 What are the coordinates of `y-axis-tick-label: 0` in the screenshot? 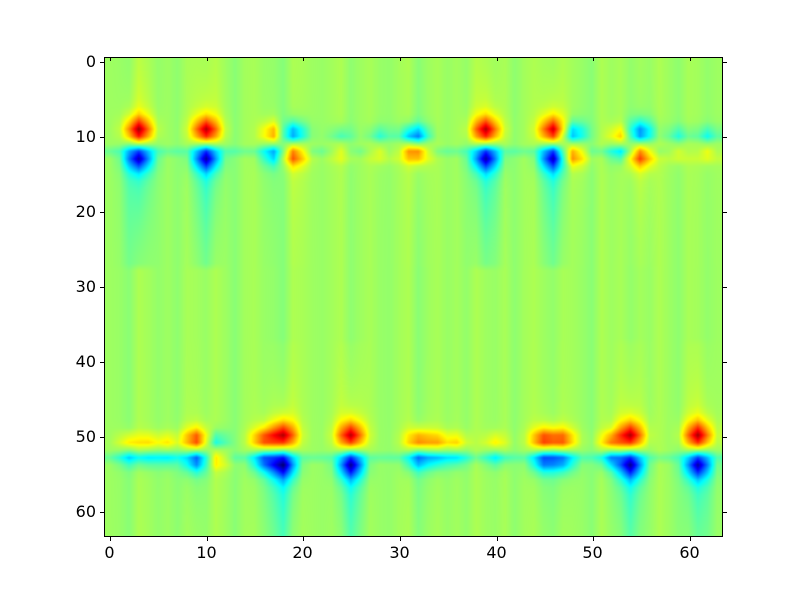 It's located at (90, 61).